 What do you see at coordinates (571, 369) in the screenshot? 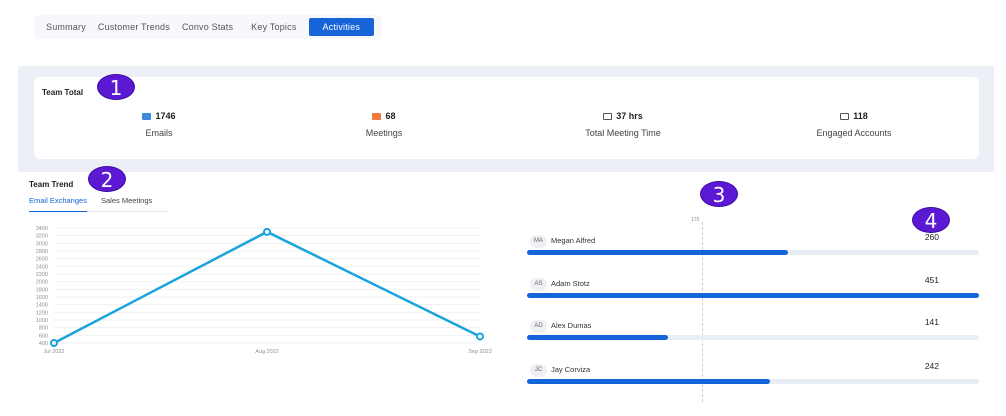
I see `rep-name: Jay Corviza` at bounding box center [571, 369].